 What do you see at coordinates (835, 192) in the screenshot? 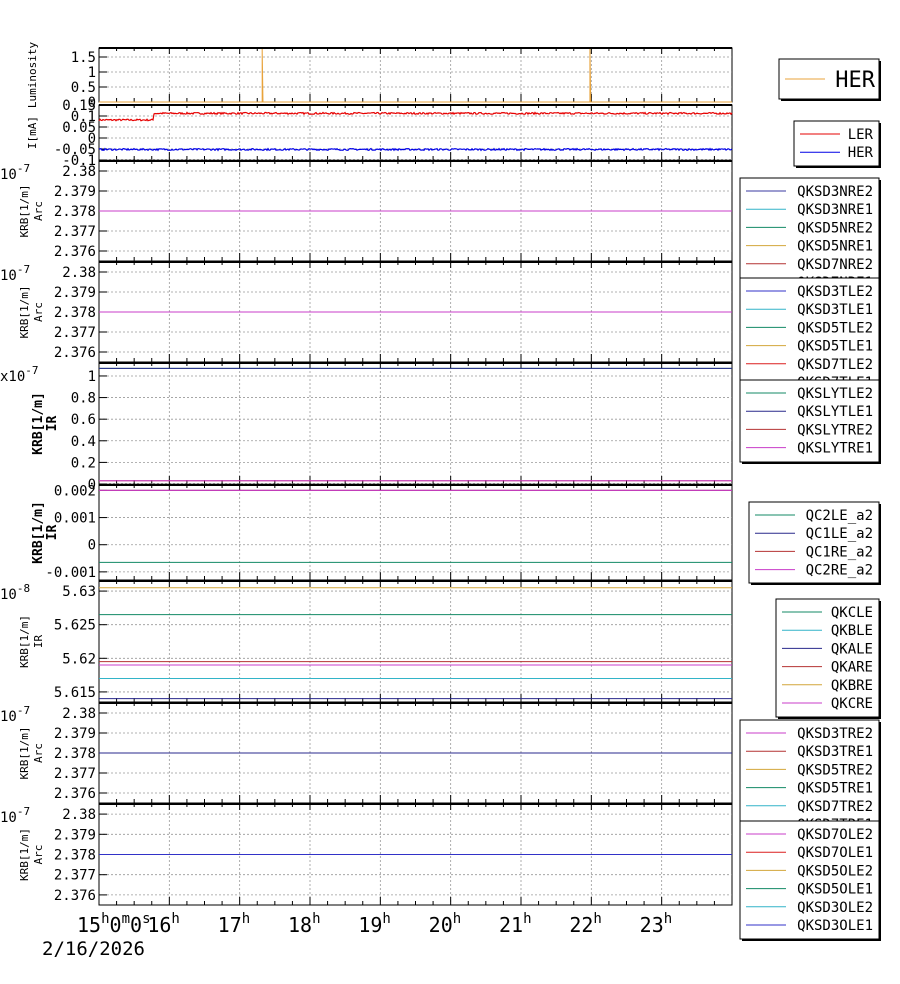
I see `legend-label: QKSD3NRE2` at bounding box center [835, 192].